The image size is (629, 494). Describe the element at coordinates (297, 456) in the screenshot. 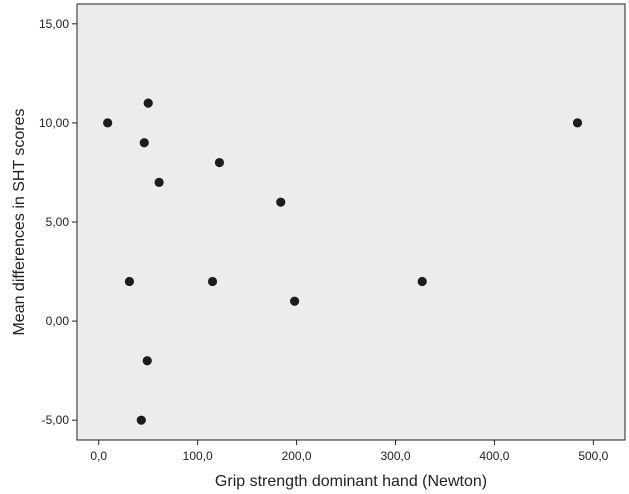

I see `x-tick-label: 200,0` at that location.